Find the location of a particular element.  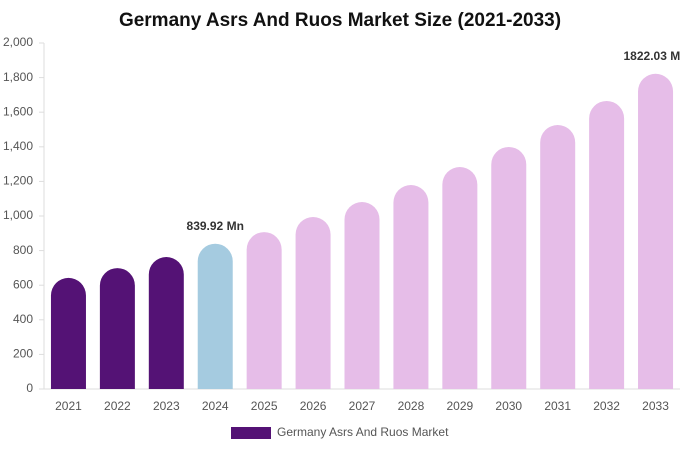

y-tick-label: 1,000 is located at coordinates (18, 215).